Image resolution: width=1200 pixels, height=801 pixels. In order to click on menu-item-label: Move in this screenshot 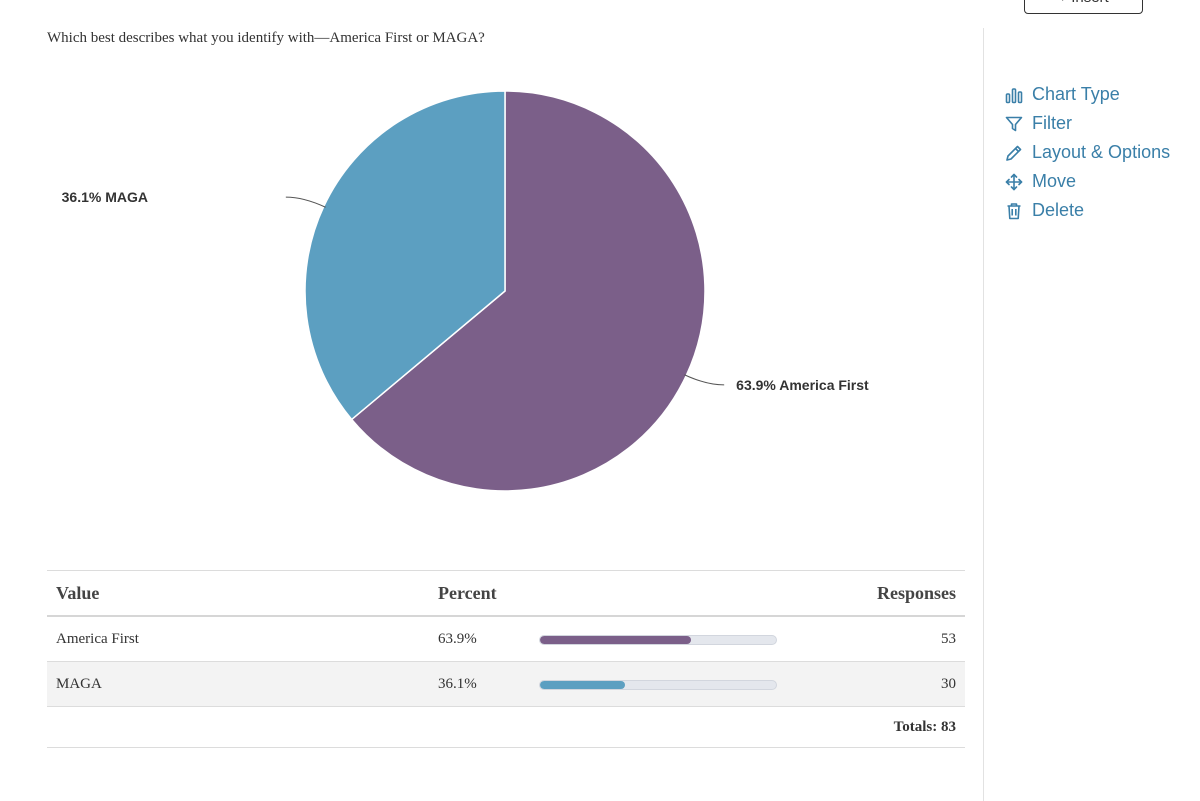, I will do `click(1054, 181)`.